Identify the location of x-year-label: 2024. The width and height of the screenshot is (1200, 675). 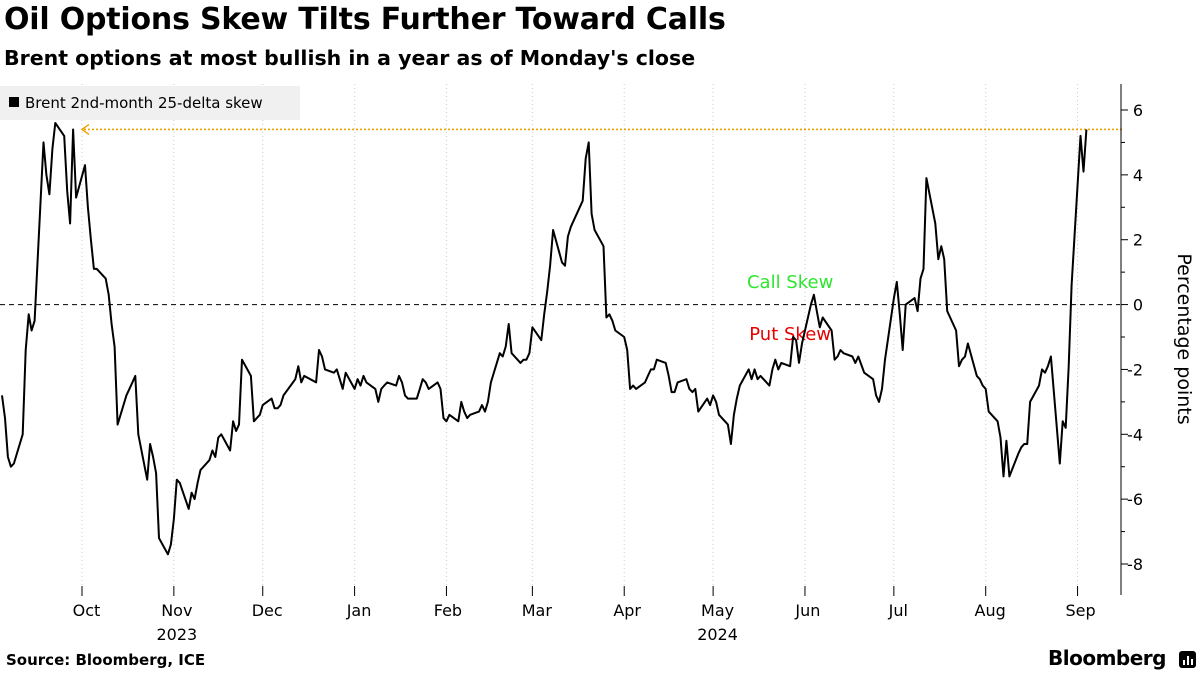
(717, 634).